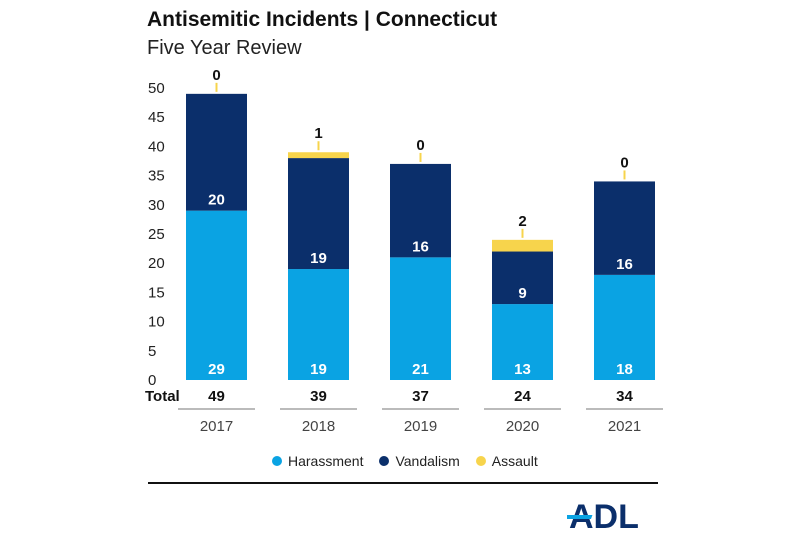  I want to click on y-tick-label: 10, so click(156, 322).